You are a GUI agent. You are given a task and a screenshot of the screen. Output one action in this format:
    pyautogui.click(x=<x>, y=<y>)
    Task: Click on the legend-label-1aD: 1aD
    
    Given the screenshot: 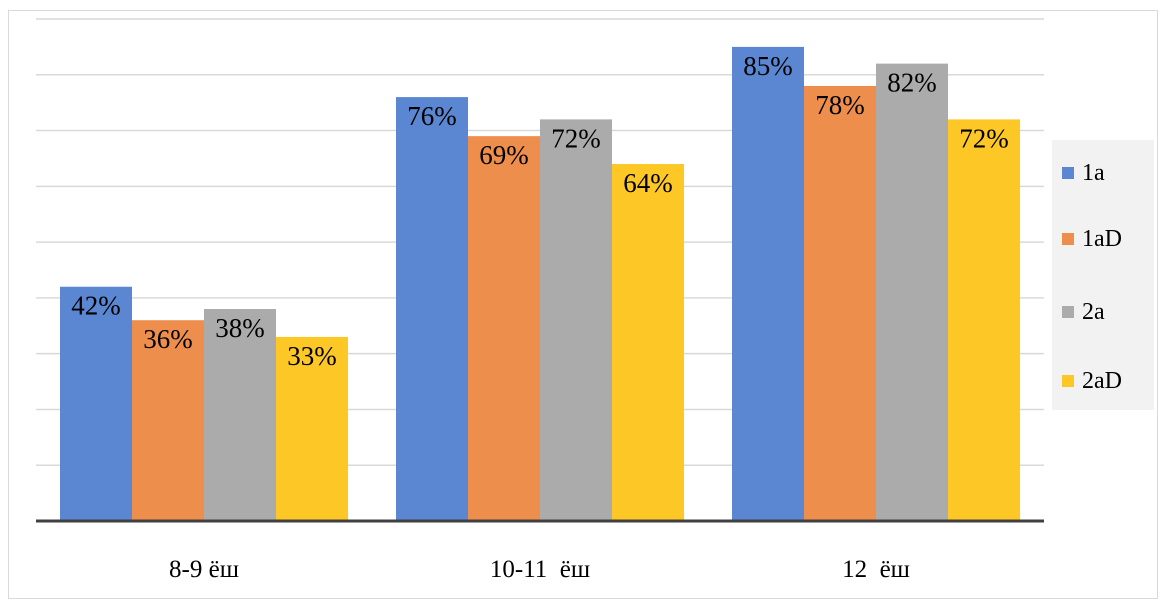 What is the action you would take?
    pyautogui.click(x=1102, y=238)
    